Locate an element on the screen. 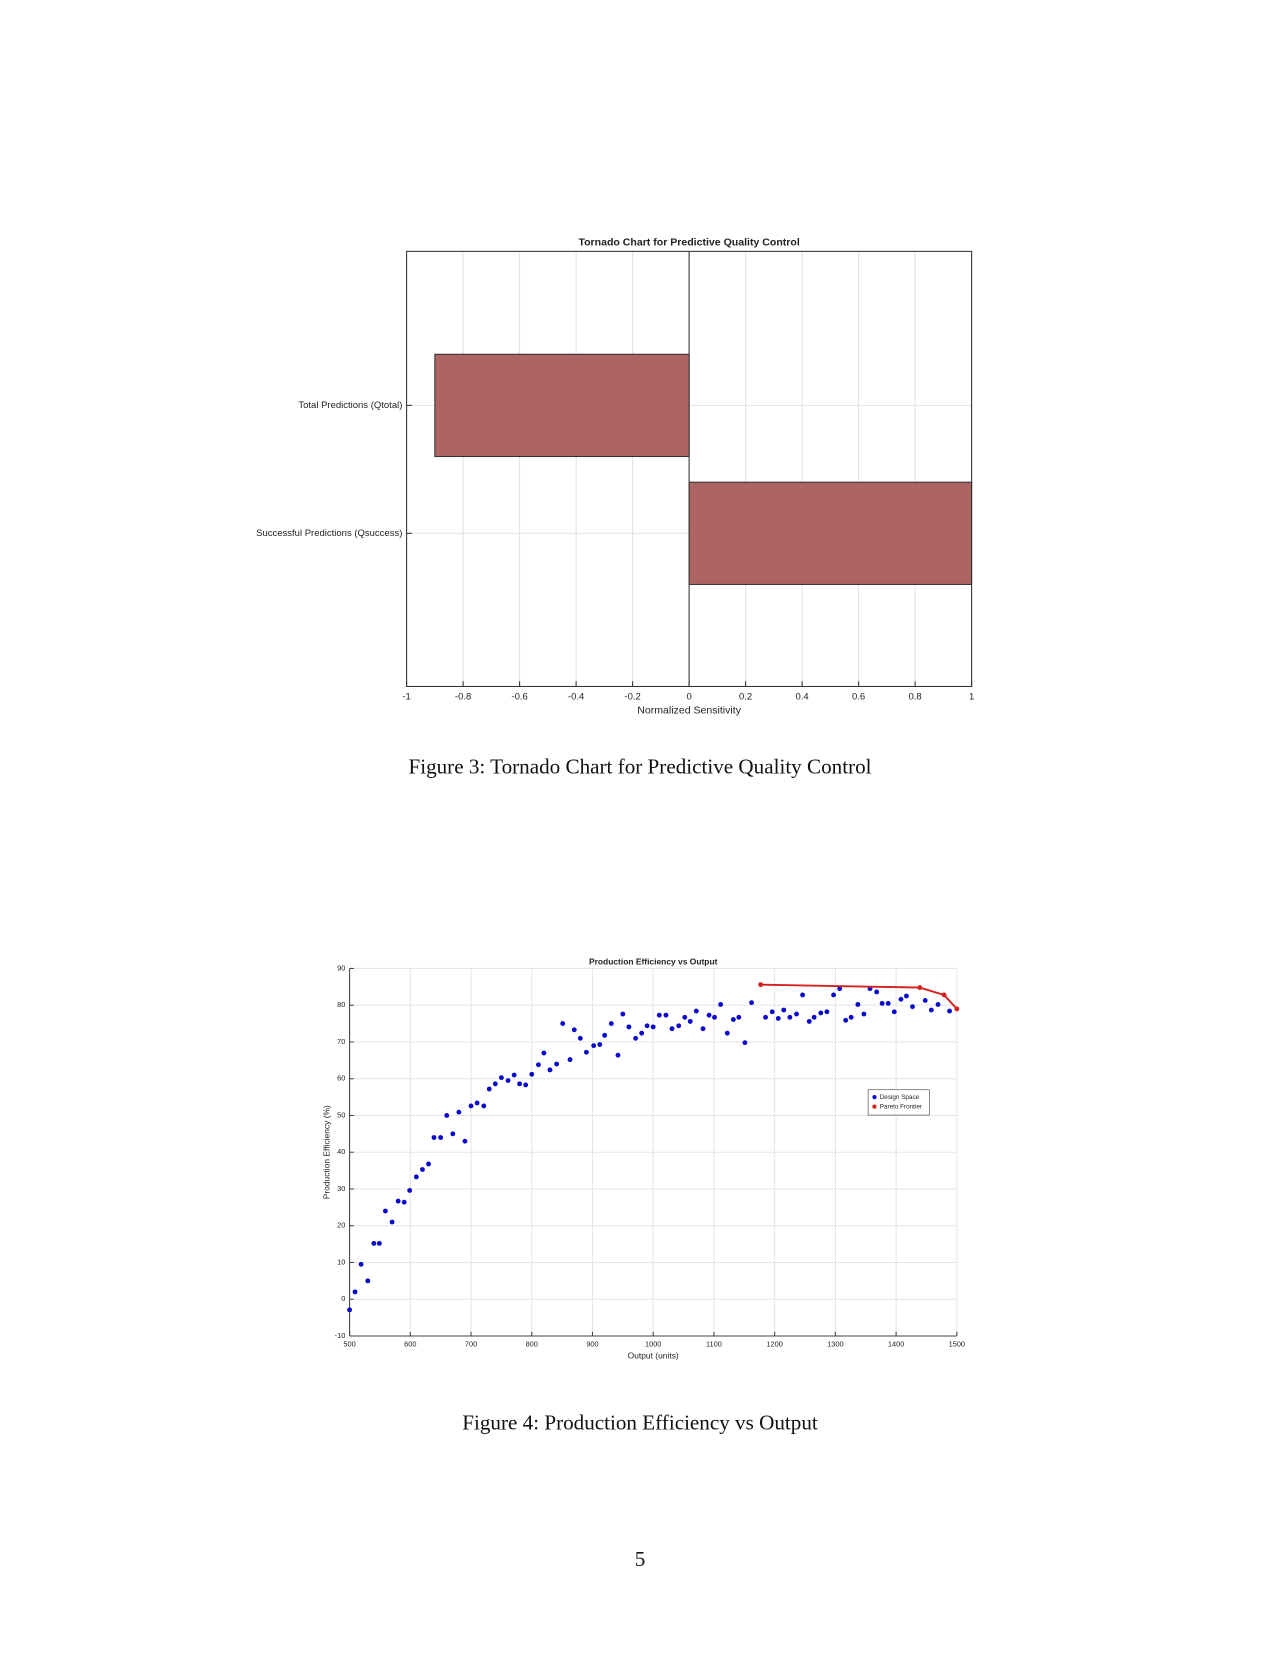 This screenshot has width=1280, height=1656. legend-label: Design Space is located at coordinates (900, 1097).